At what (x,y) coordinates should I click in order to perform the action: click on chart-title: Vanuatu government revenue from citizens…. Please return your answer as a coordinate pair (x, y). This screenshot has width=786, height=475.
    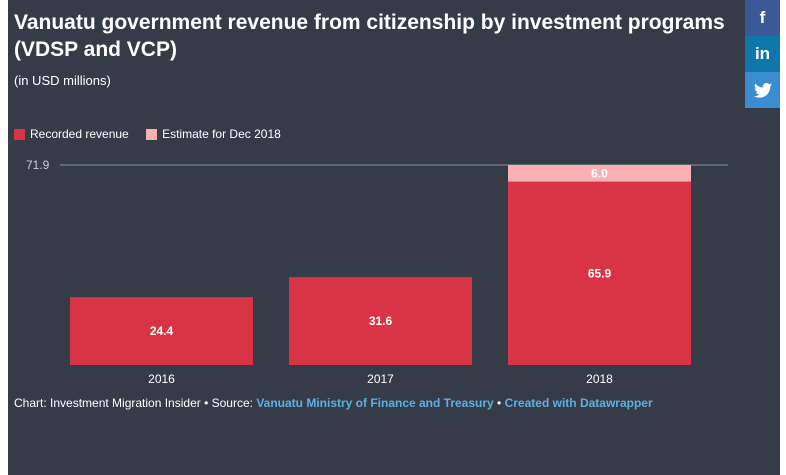
    Looking at the image, I should click on (369, 36).